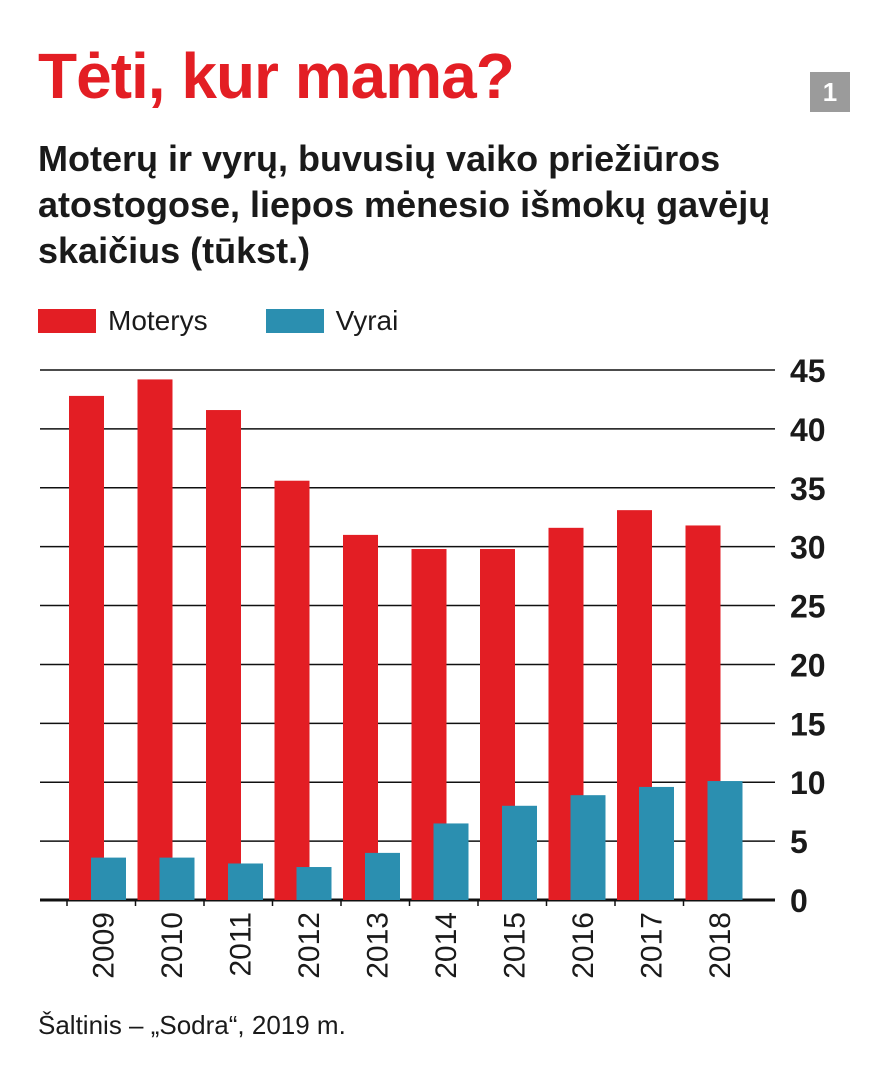 This screenshot has height=1078, width=880. I want to click on x-tick-label: 2013, so click(378, 945).